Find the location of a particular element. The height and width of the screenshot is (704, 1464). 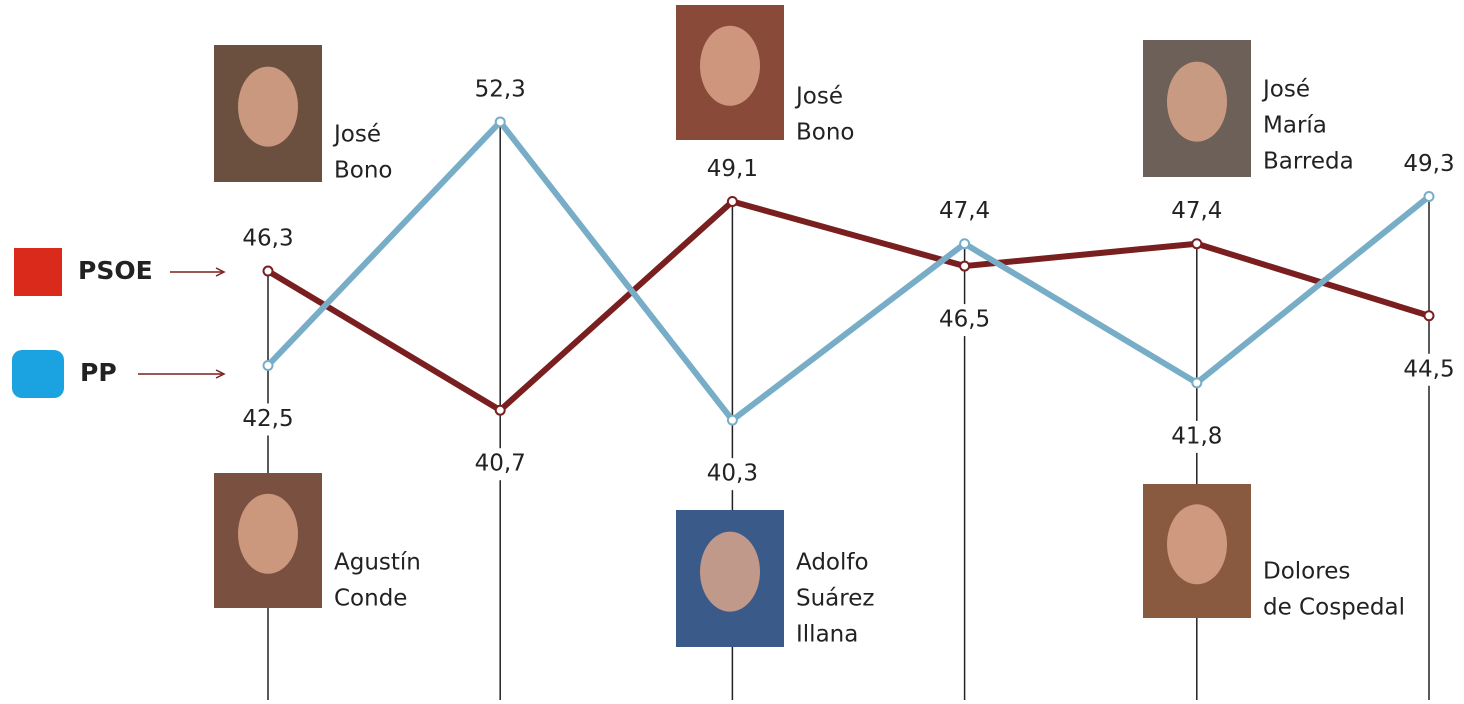

candidate-name: Suárez is located at coordinates (835, 599).